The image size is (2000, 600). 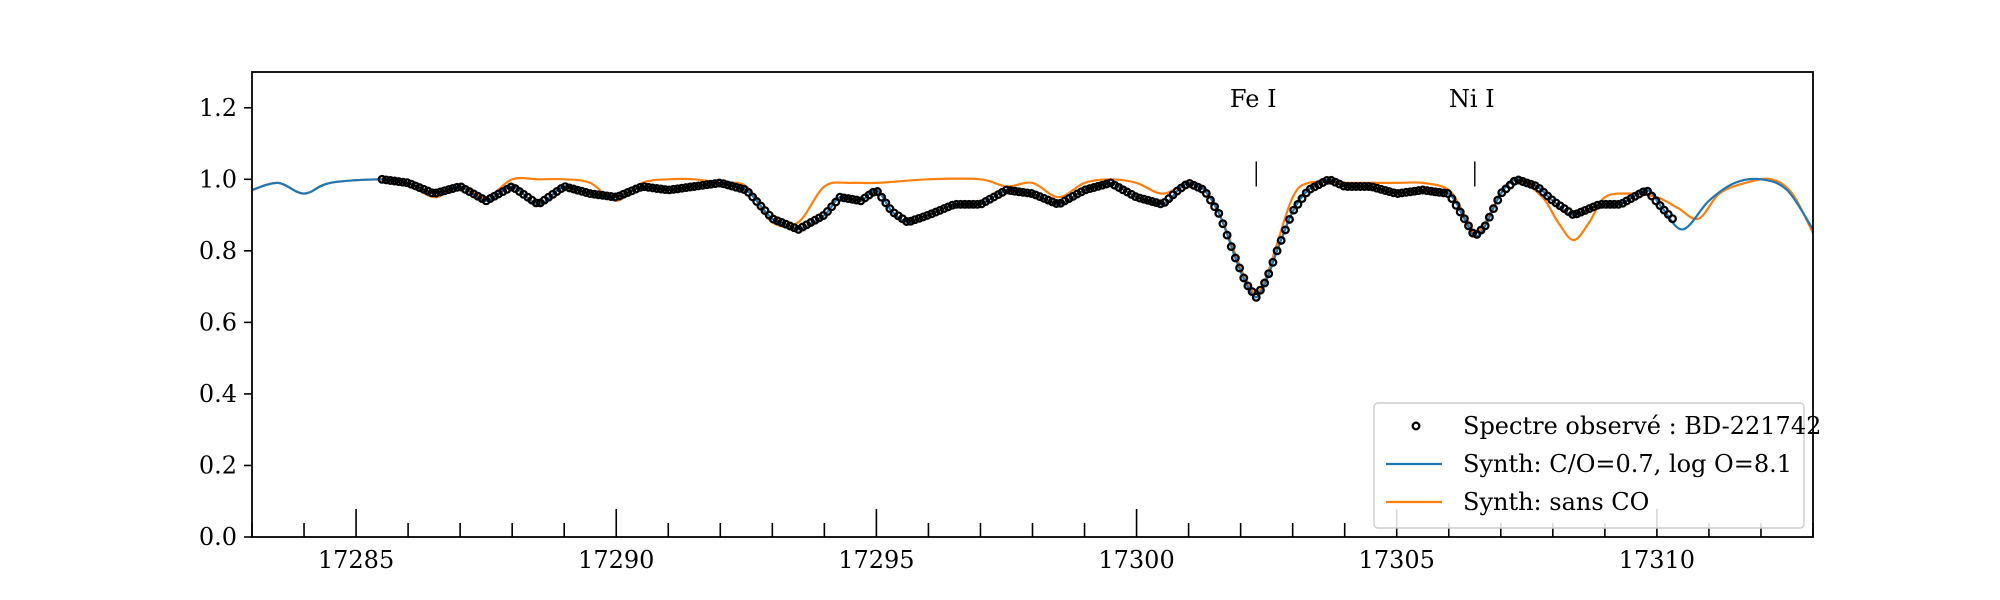 I want to click on observed-spectrum-markers, so click(x=1027, y=238).